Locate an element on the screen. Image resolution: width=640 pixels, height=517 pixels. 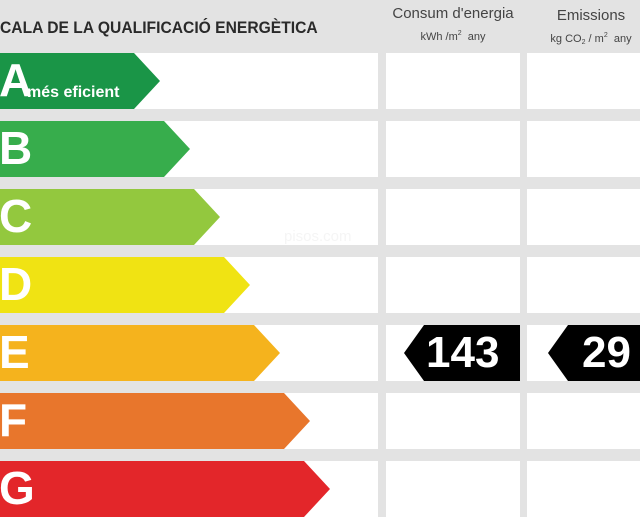
emissions-rating-shape is located at coordinates (594, 353).